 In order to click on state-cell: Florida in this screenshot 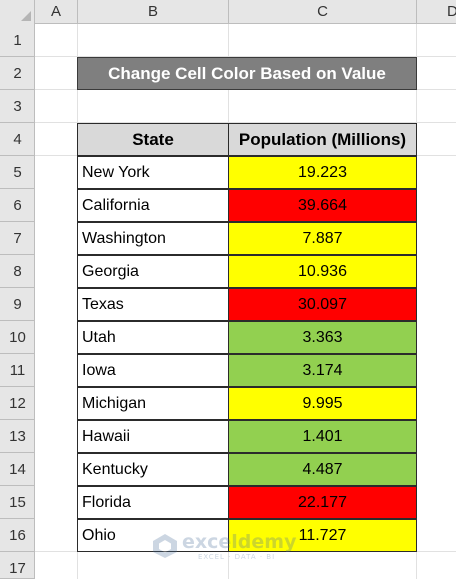, I will do `click(153, 502)`.